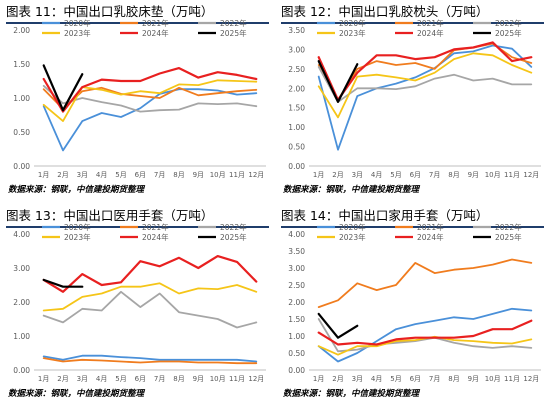  Describe the element at coordinates (120, 175) in the screenshot. I see `x-tick-label: 5月` at that location.